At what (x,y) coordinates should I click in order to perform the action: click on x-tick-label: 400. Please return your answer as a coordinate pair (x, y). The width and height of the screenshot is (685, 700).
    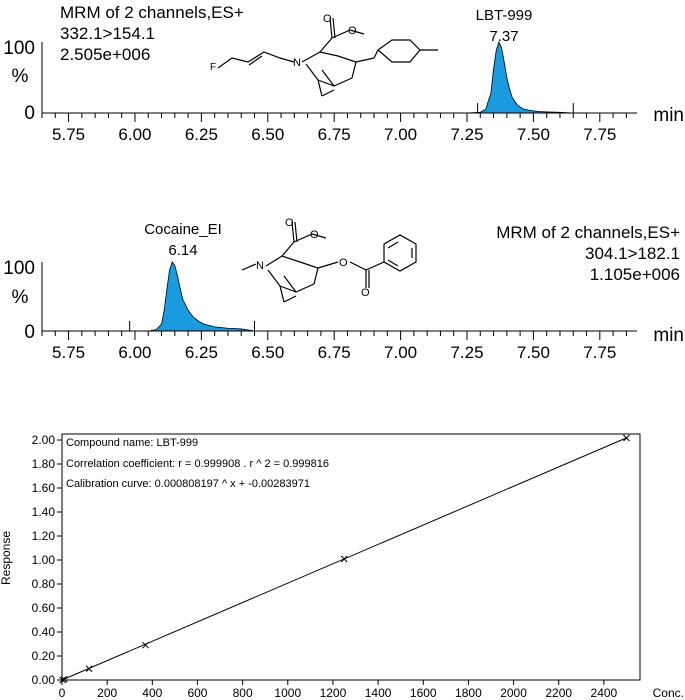
    Looking at the image, I should click on (152, 693).